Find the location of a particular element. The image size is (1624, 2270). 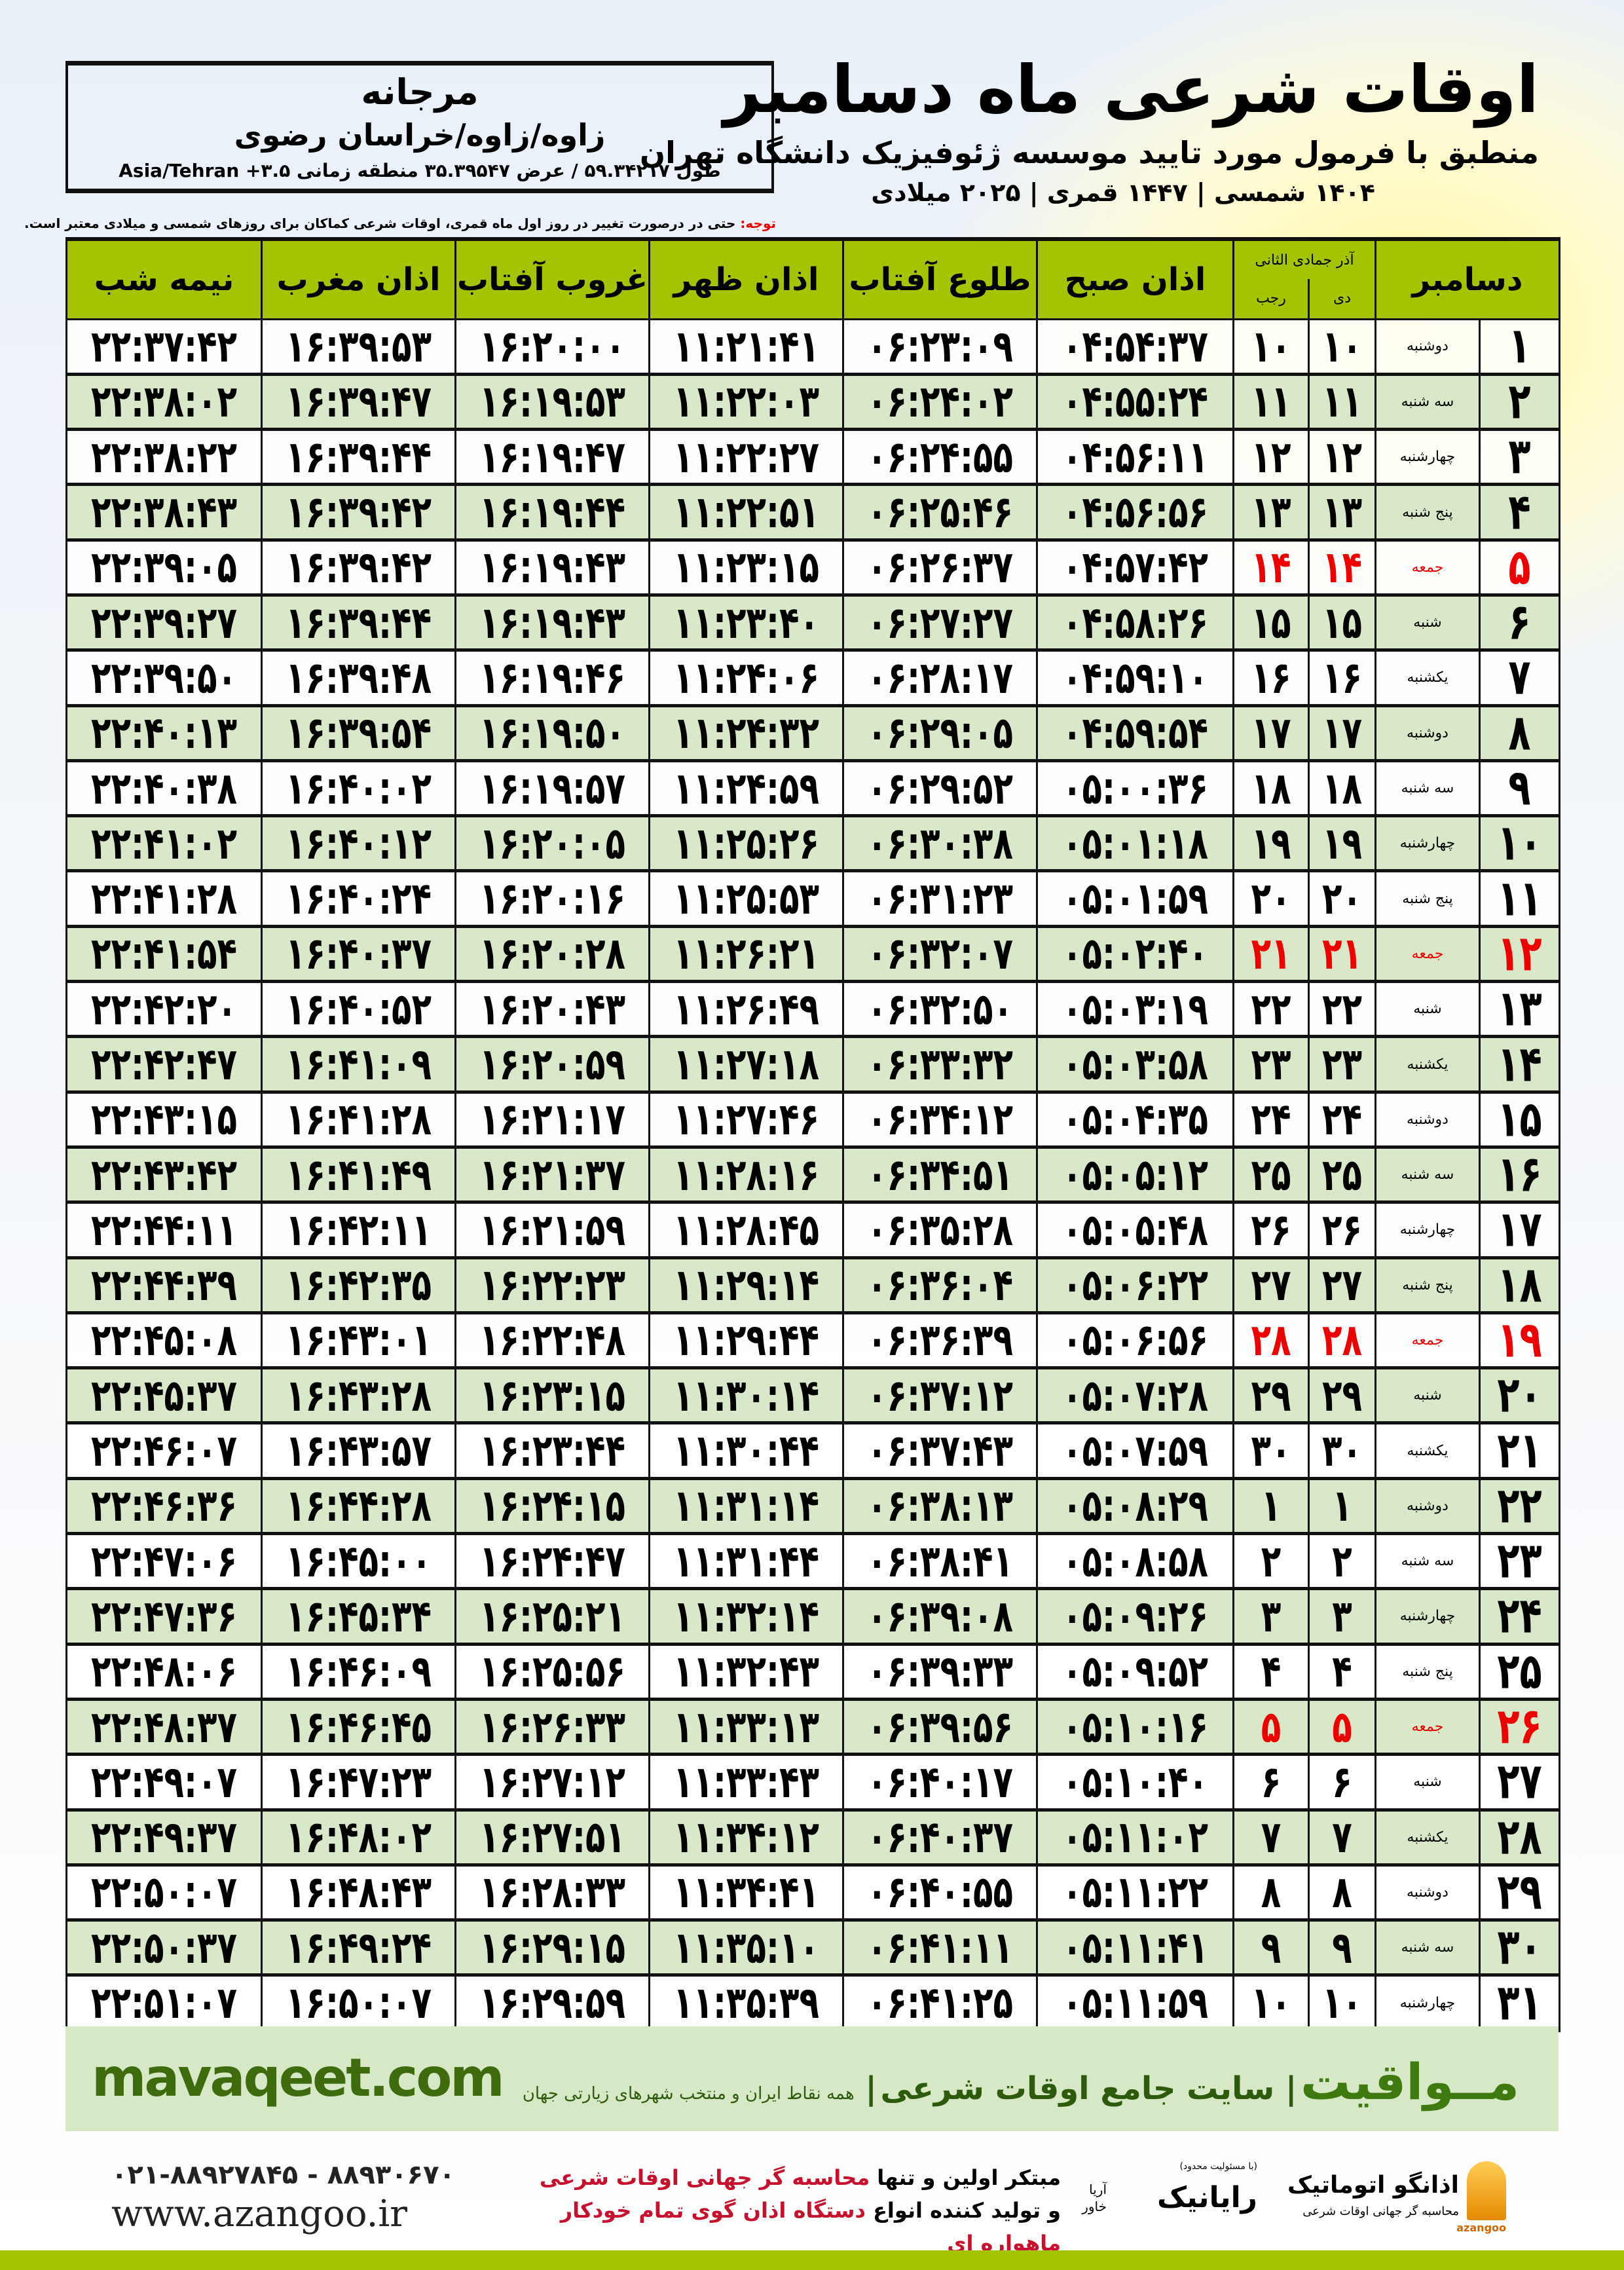

cell-nimeshab: ۲۲:۴۶:۰۷ is located at coordinates (164, 1451).